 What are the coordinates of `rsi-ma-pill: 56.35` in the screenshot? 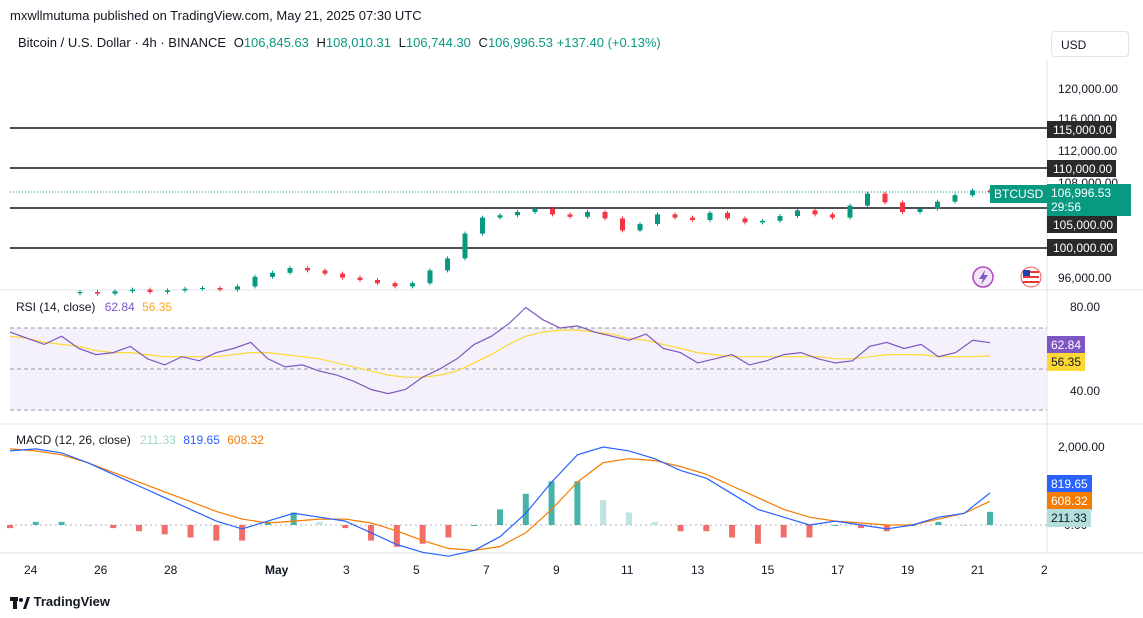 It's located at (1066, 362).